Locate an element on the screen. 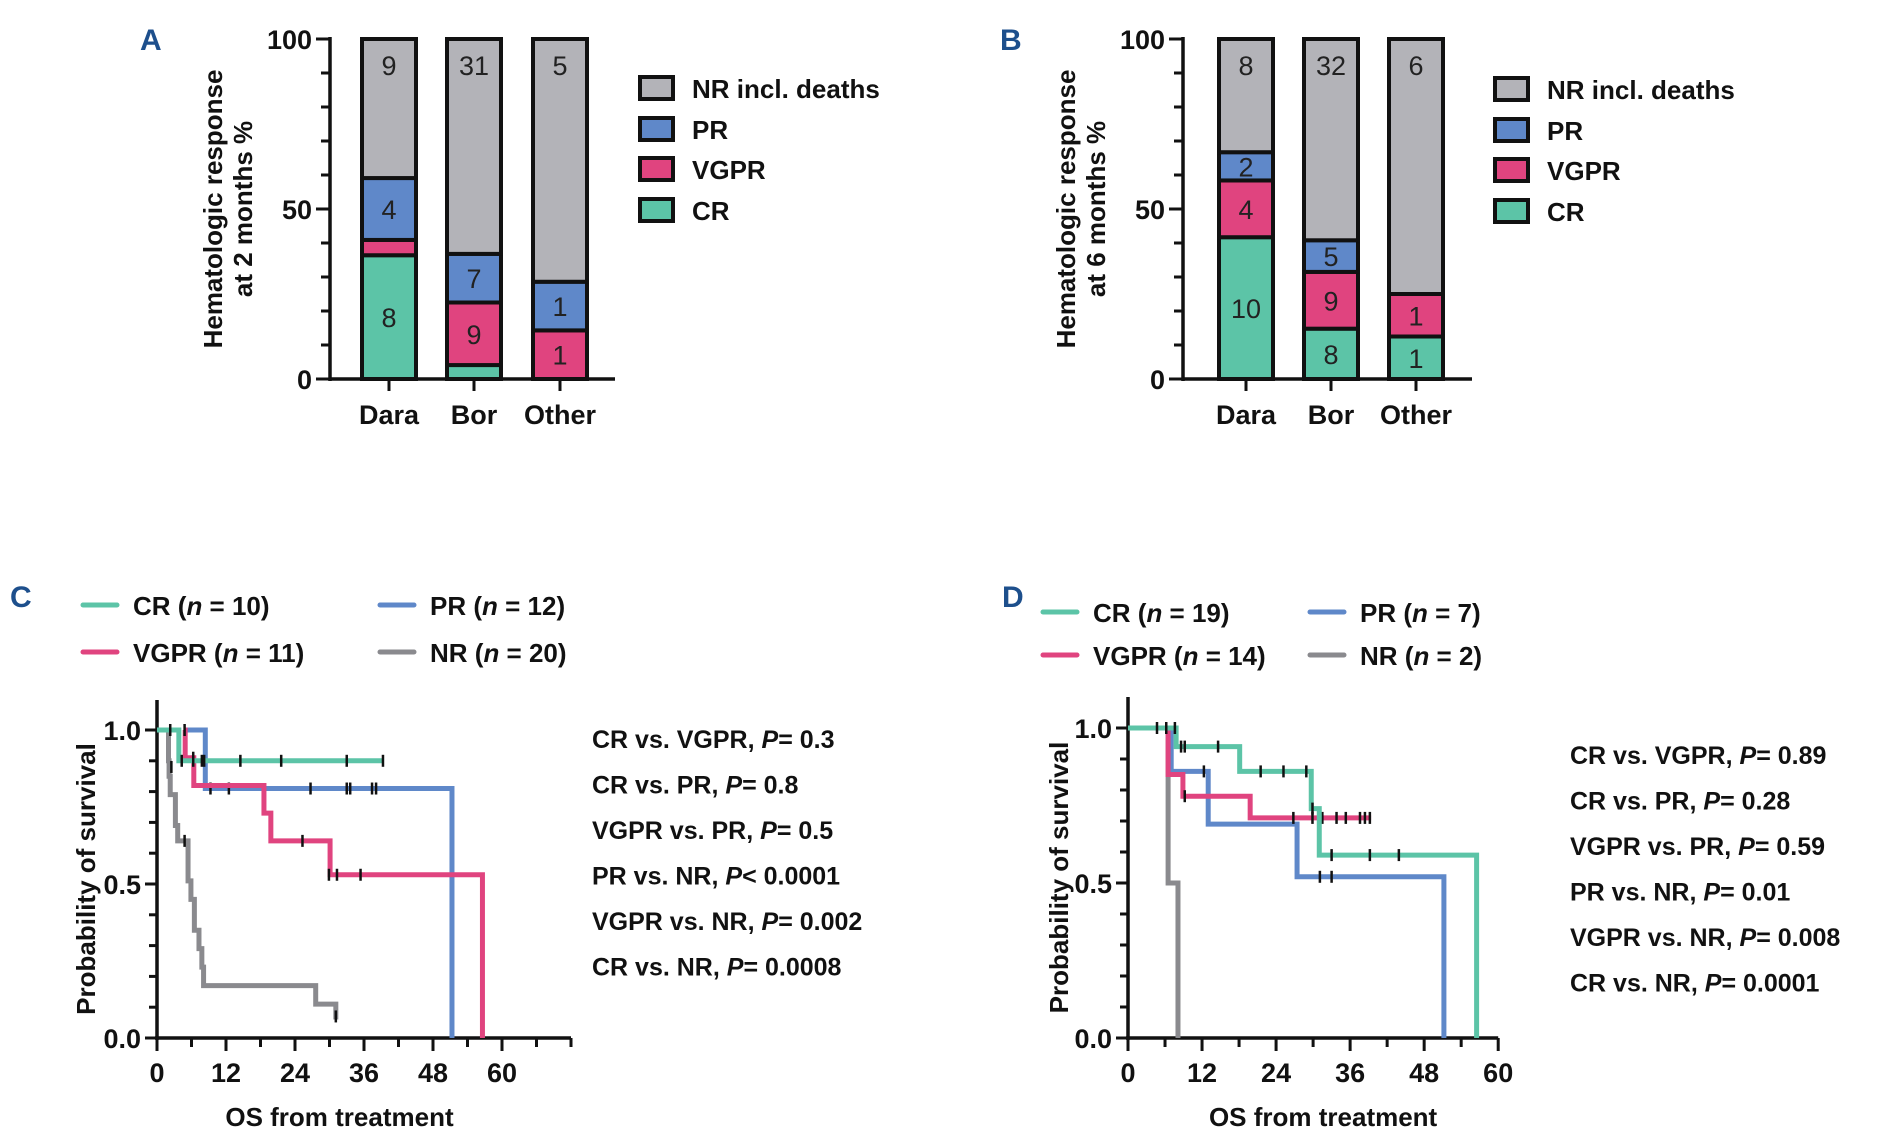 The width and height of the screenshot is (1878, 1139). legend-item-vgpr: VGPR (n = 14) is located at coordinates (1153, 656).